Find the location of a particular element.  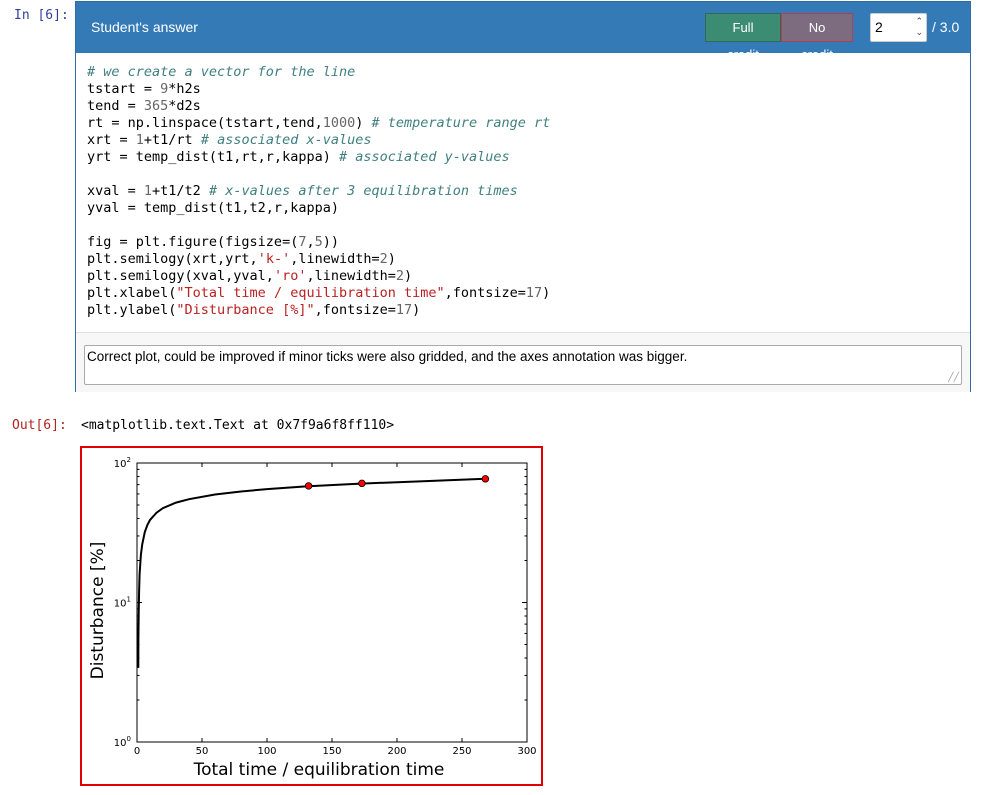

score-input: 2 ⌃ ⌄ is located at coordinates (898, 27).